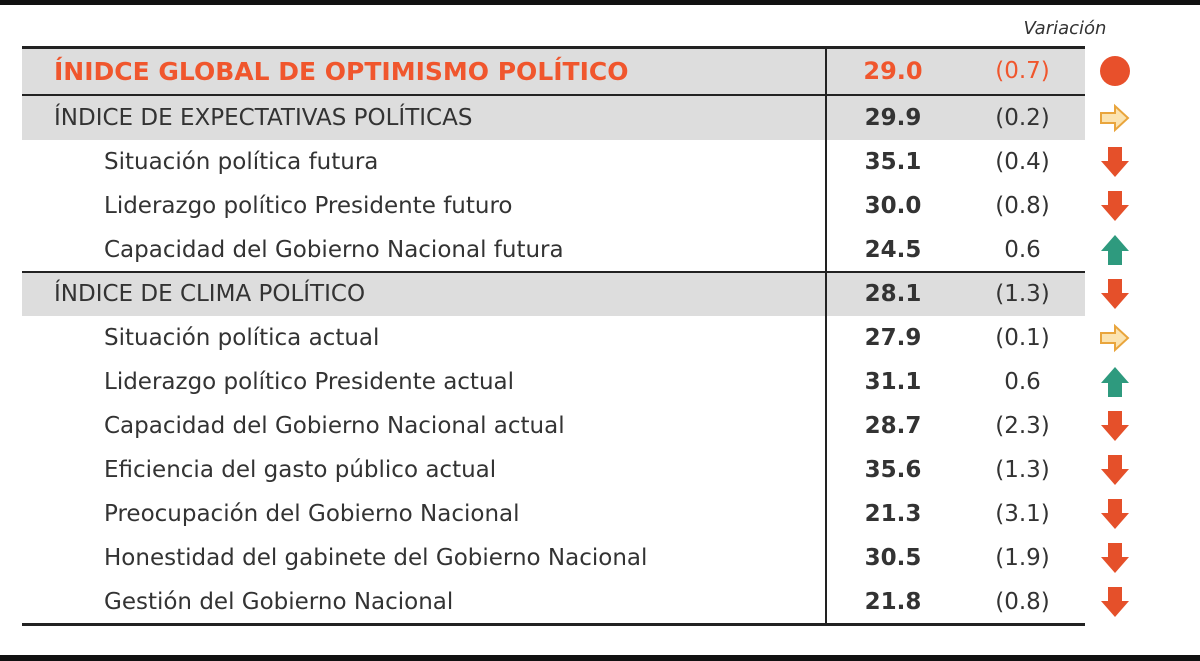 Image resolution: width=1200 pixels, height=661 pixels. What do you see at coordinates (424, 294) in the screenshot?
I see `row-label: ÍNDICE DE CLIMA POLÍTICO` at bounding box center [424, 294].